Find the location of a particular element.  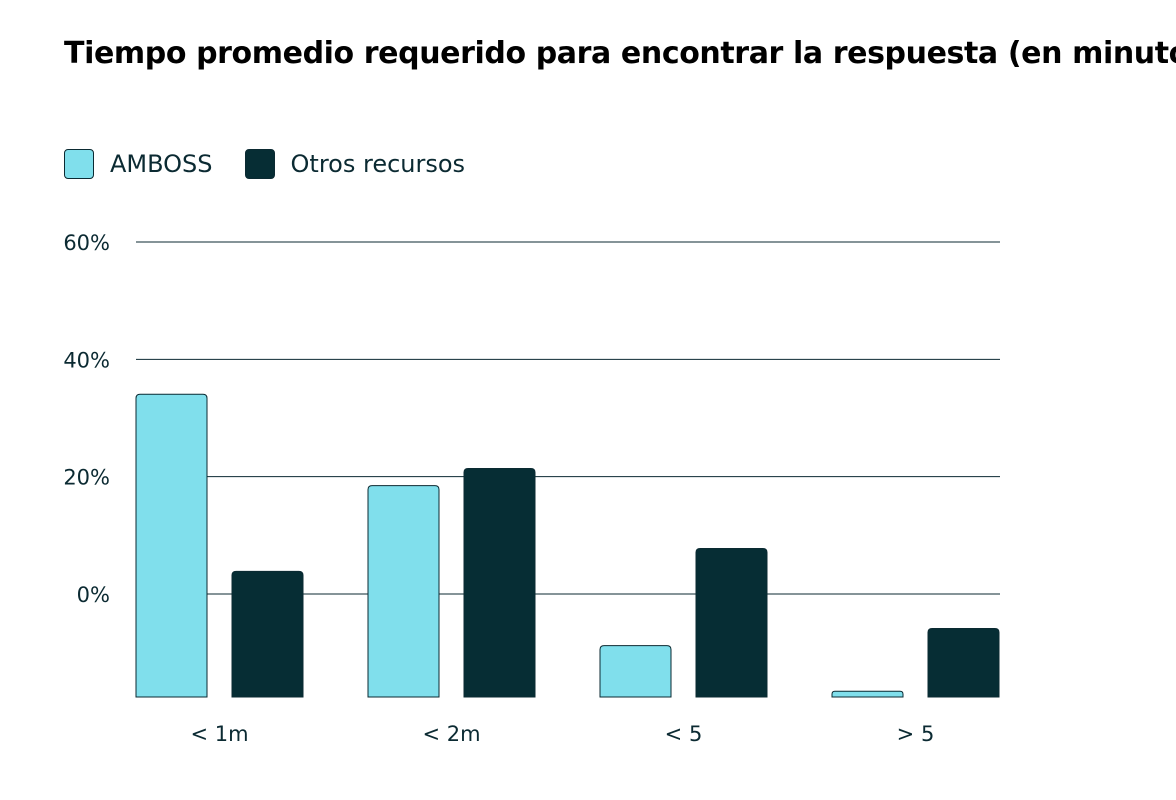

x-tick-label: < 2m is located at coordinates (451, 734).